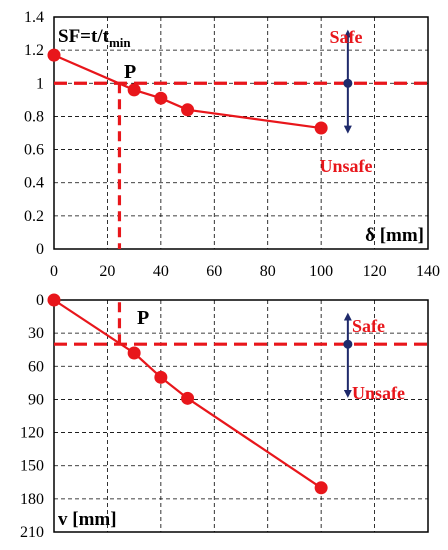 The image size is (448, 550). What do you see at coordinates (84, 36) in the screenshot?
I see `sf-y-axis-label-main: SF=t/t` at bounding box center [84, 36].